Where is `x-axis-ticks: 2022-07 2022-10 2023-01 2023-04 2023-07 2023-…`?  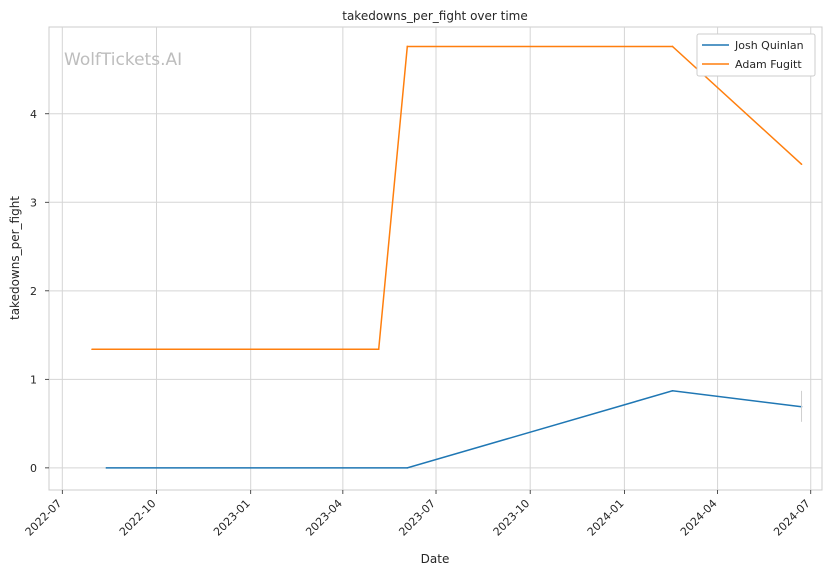 x-axis-ticks: 2022-07 2022-10 2023-01 2023-04 2023-07 2023-… is located at coordinates (418, 514).